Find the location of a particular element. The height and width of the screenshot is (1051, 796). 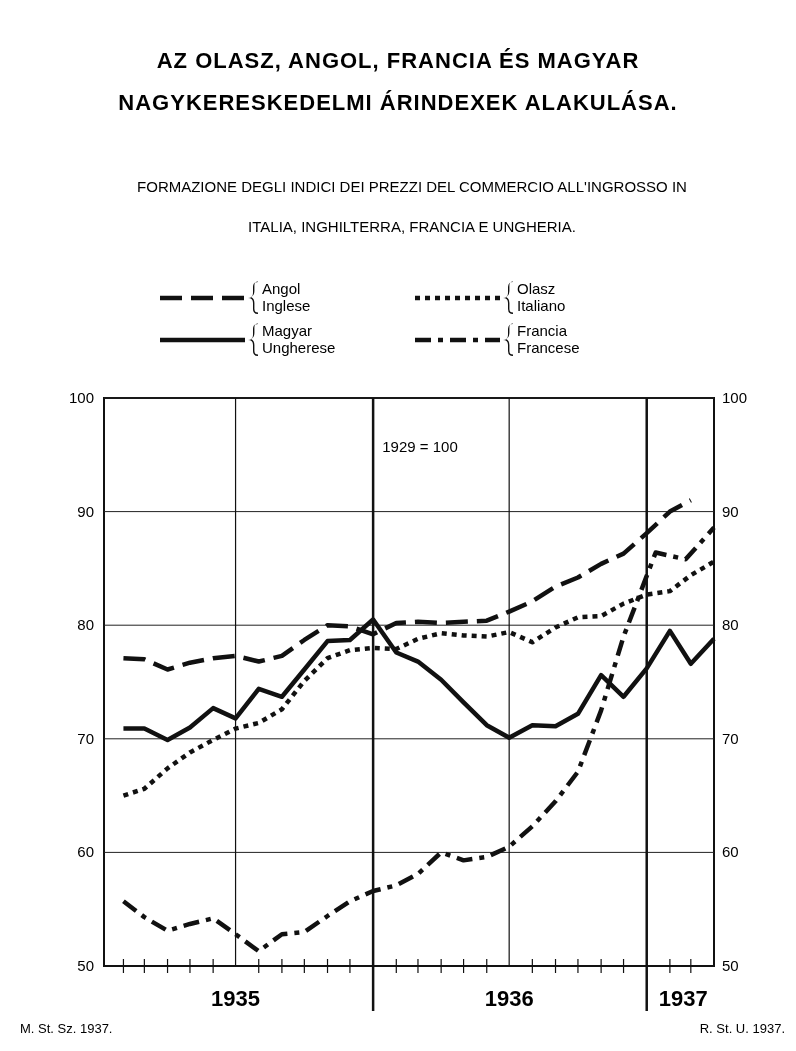

y-tick-label: 70 is located at coordinates (85, 738).